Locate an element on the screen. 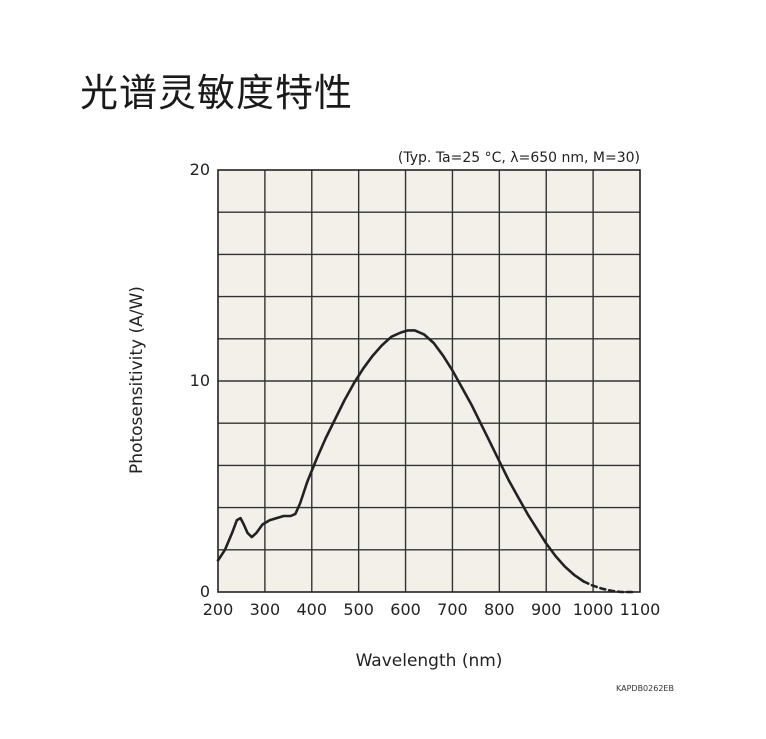  figure-code: KAPDB0262EB is located at coordinates (645, 688).